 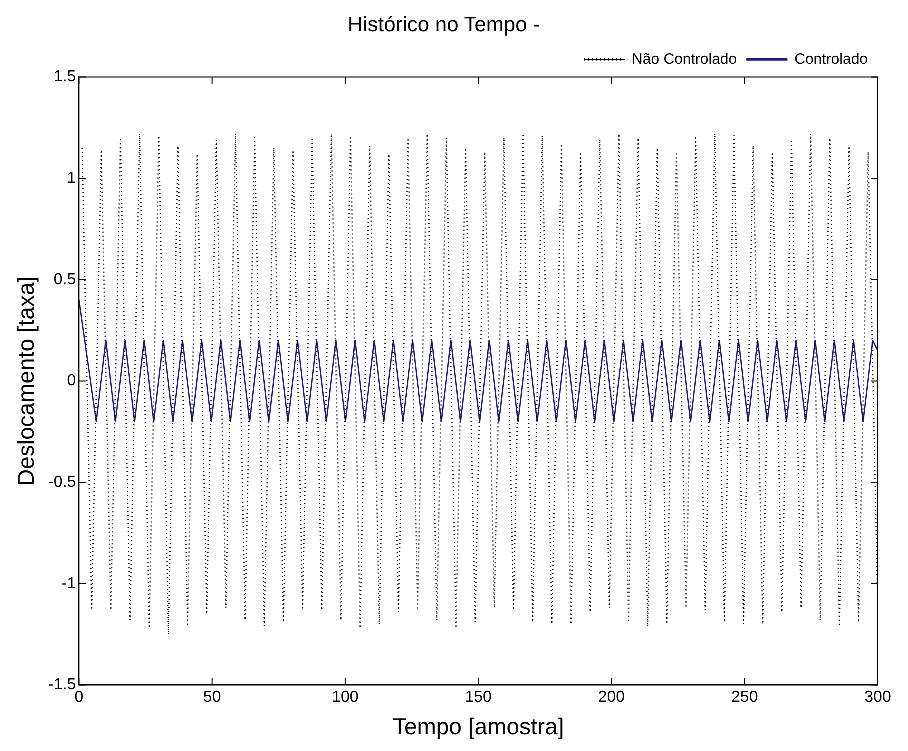 What do you see at coordinates (71, 178) in the screenshot?
I see `y-tick-label: 1` at bounding box center [71, 178].